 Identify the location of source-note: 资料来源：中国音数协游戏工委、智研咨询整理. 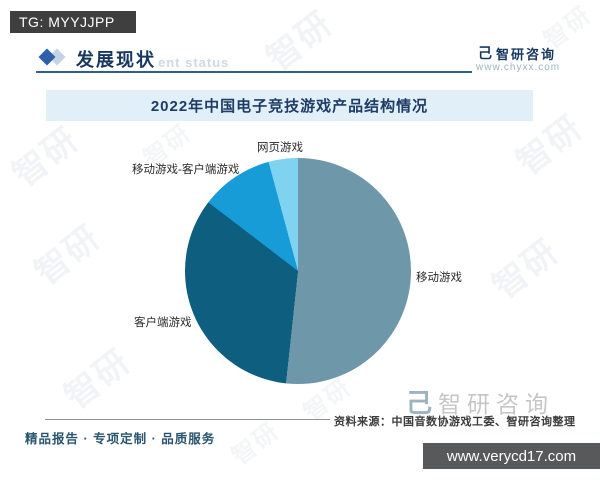
(455, 422).